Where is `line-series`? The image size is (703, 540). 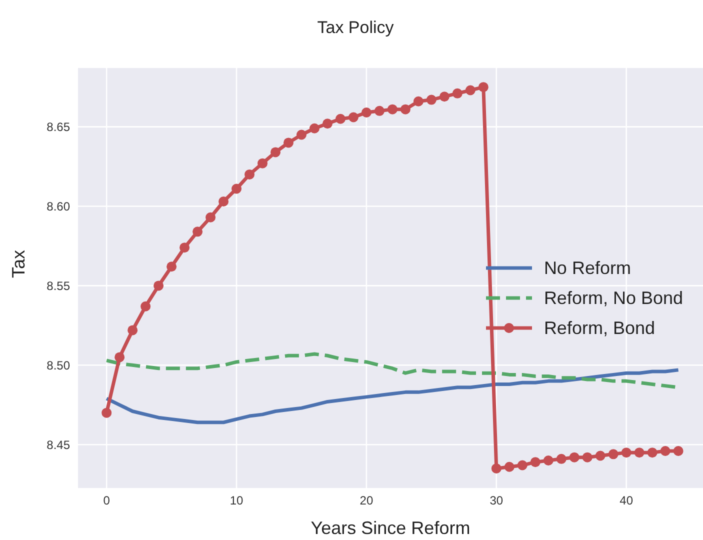
line-series is located at coordinates (392, 396).